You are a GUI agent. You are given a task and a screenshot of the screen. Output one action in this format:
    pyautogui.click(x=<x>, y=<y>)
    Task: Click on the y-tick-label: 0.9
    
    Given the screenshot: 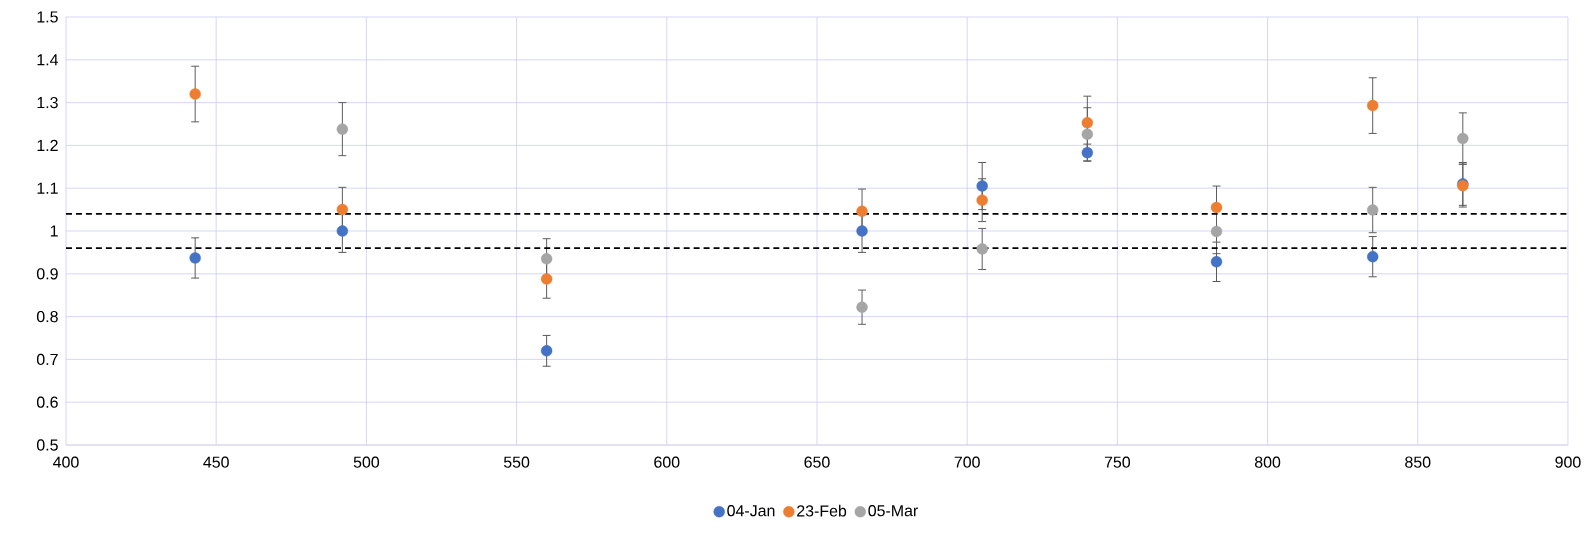 What is the action you would take?
    pyautogui.click(x=47, y=274)
    